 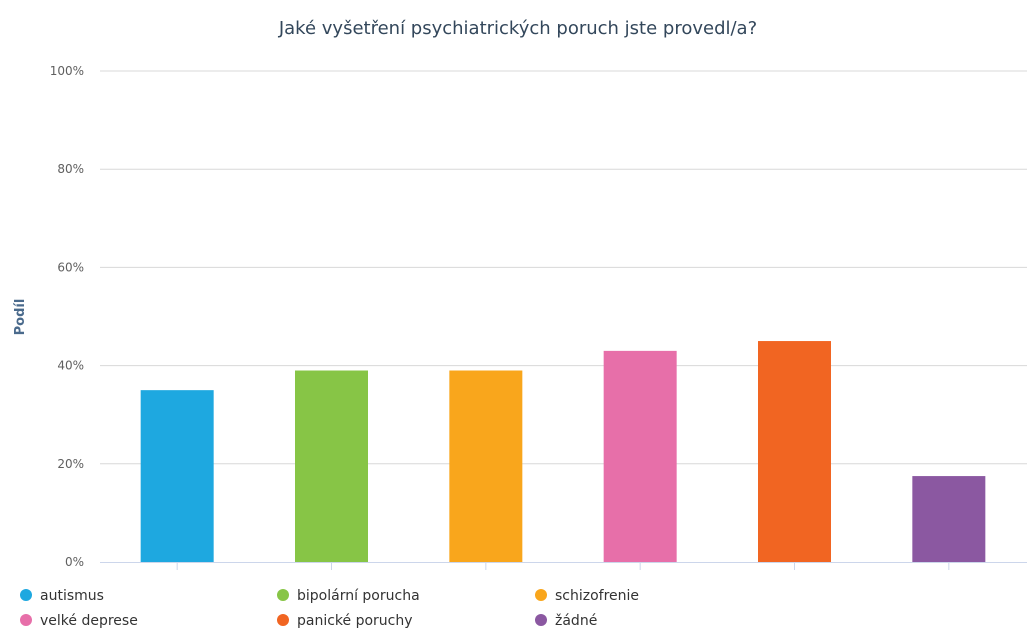 What do you see at coordinates (563, 566) in the screenshot?
I see `x-axis` at bounding box center [563, 566].